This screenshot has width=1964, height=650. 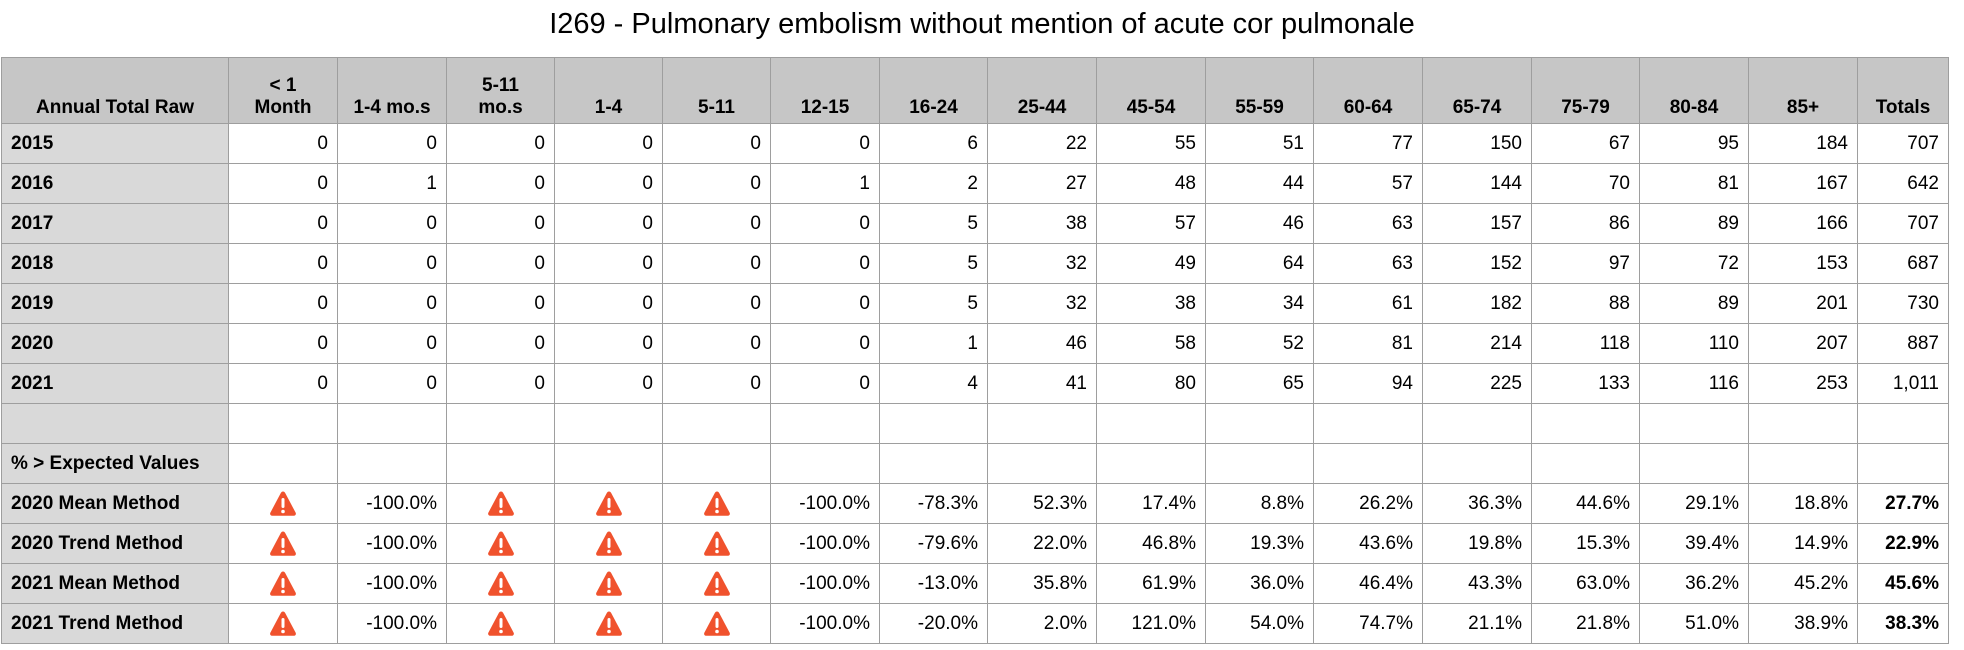 I want to click on column-header-line: mo.s, so click(x=500, y=107).